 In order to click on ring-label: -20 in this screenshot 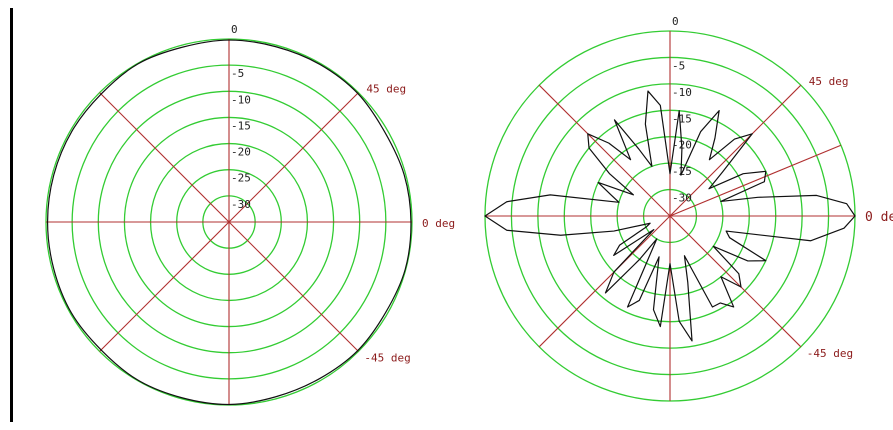, I will do `click(241, 152)`.